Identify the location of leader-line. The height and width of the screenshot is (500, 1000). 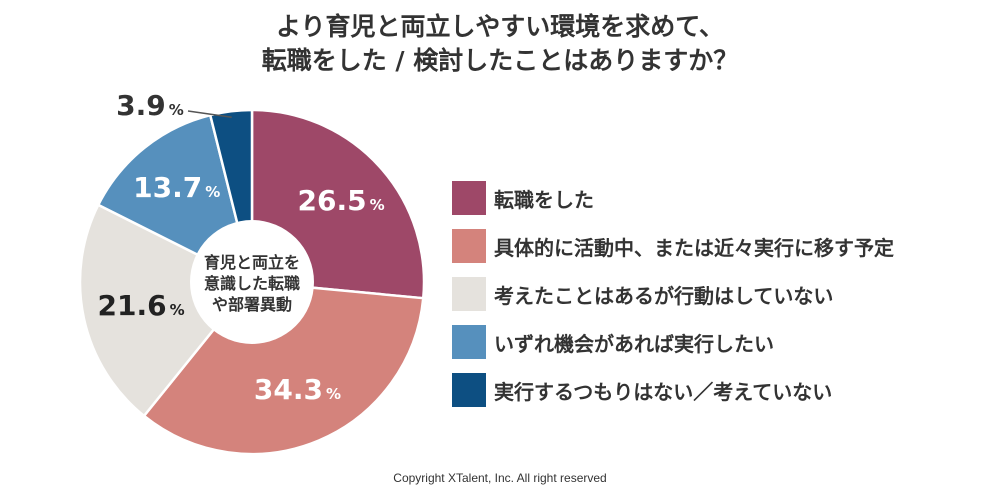
(209, 114).